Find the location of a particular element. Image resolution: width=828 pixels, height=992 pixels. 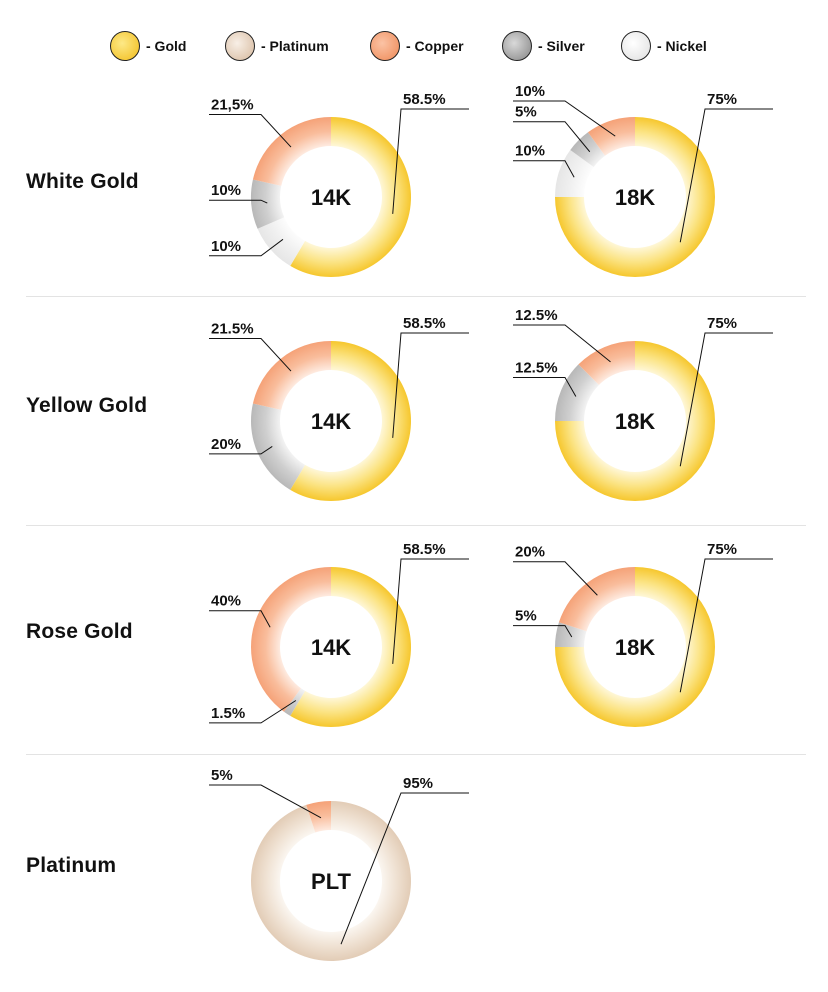

donut-chart: 58.5% 10% 10% 21,5% 14K is located at coordinates (339, 184).